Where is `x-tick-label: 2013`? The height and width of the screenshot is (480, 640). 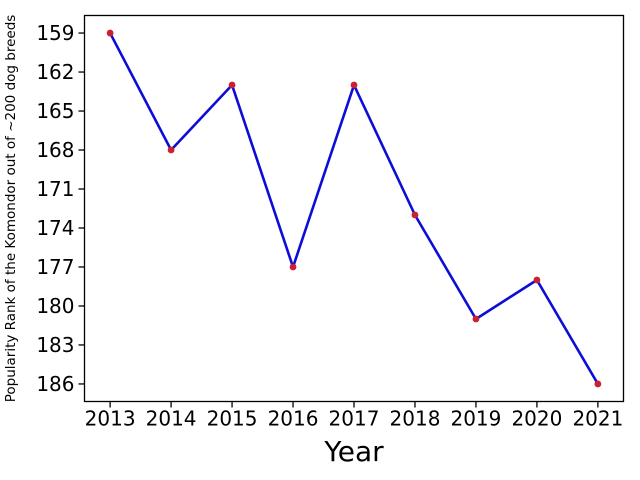 x-tick-label: 2013 is located at coordinates (110, 419).